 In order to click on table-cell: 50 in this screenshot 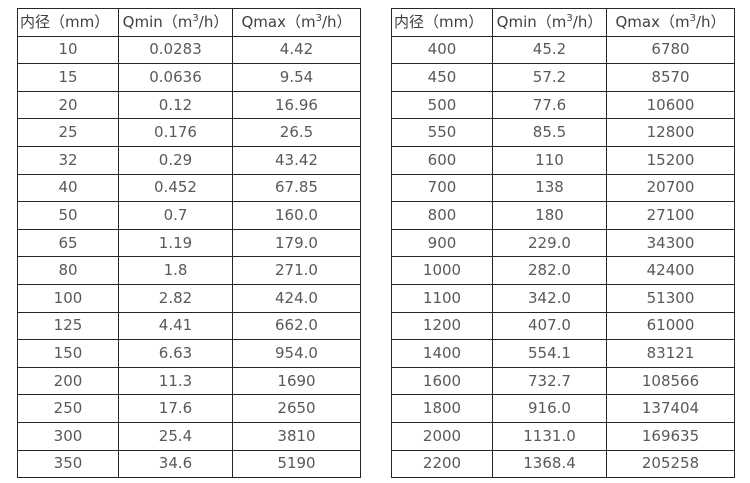, I will do `click(68, 215)`.